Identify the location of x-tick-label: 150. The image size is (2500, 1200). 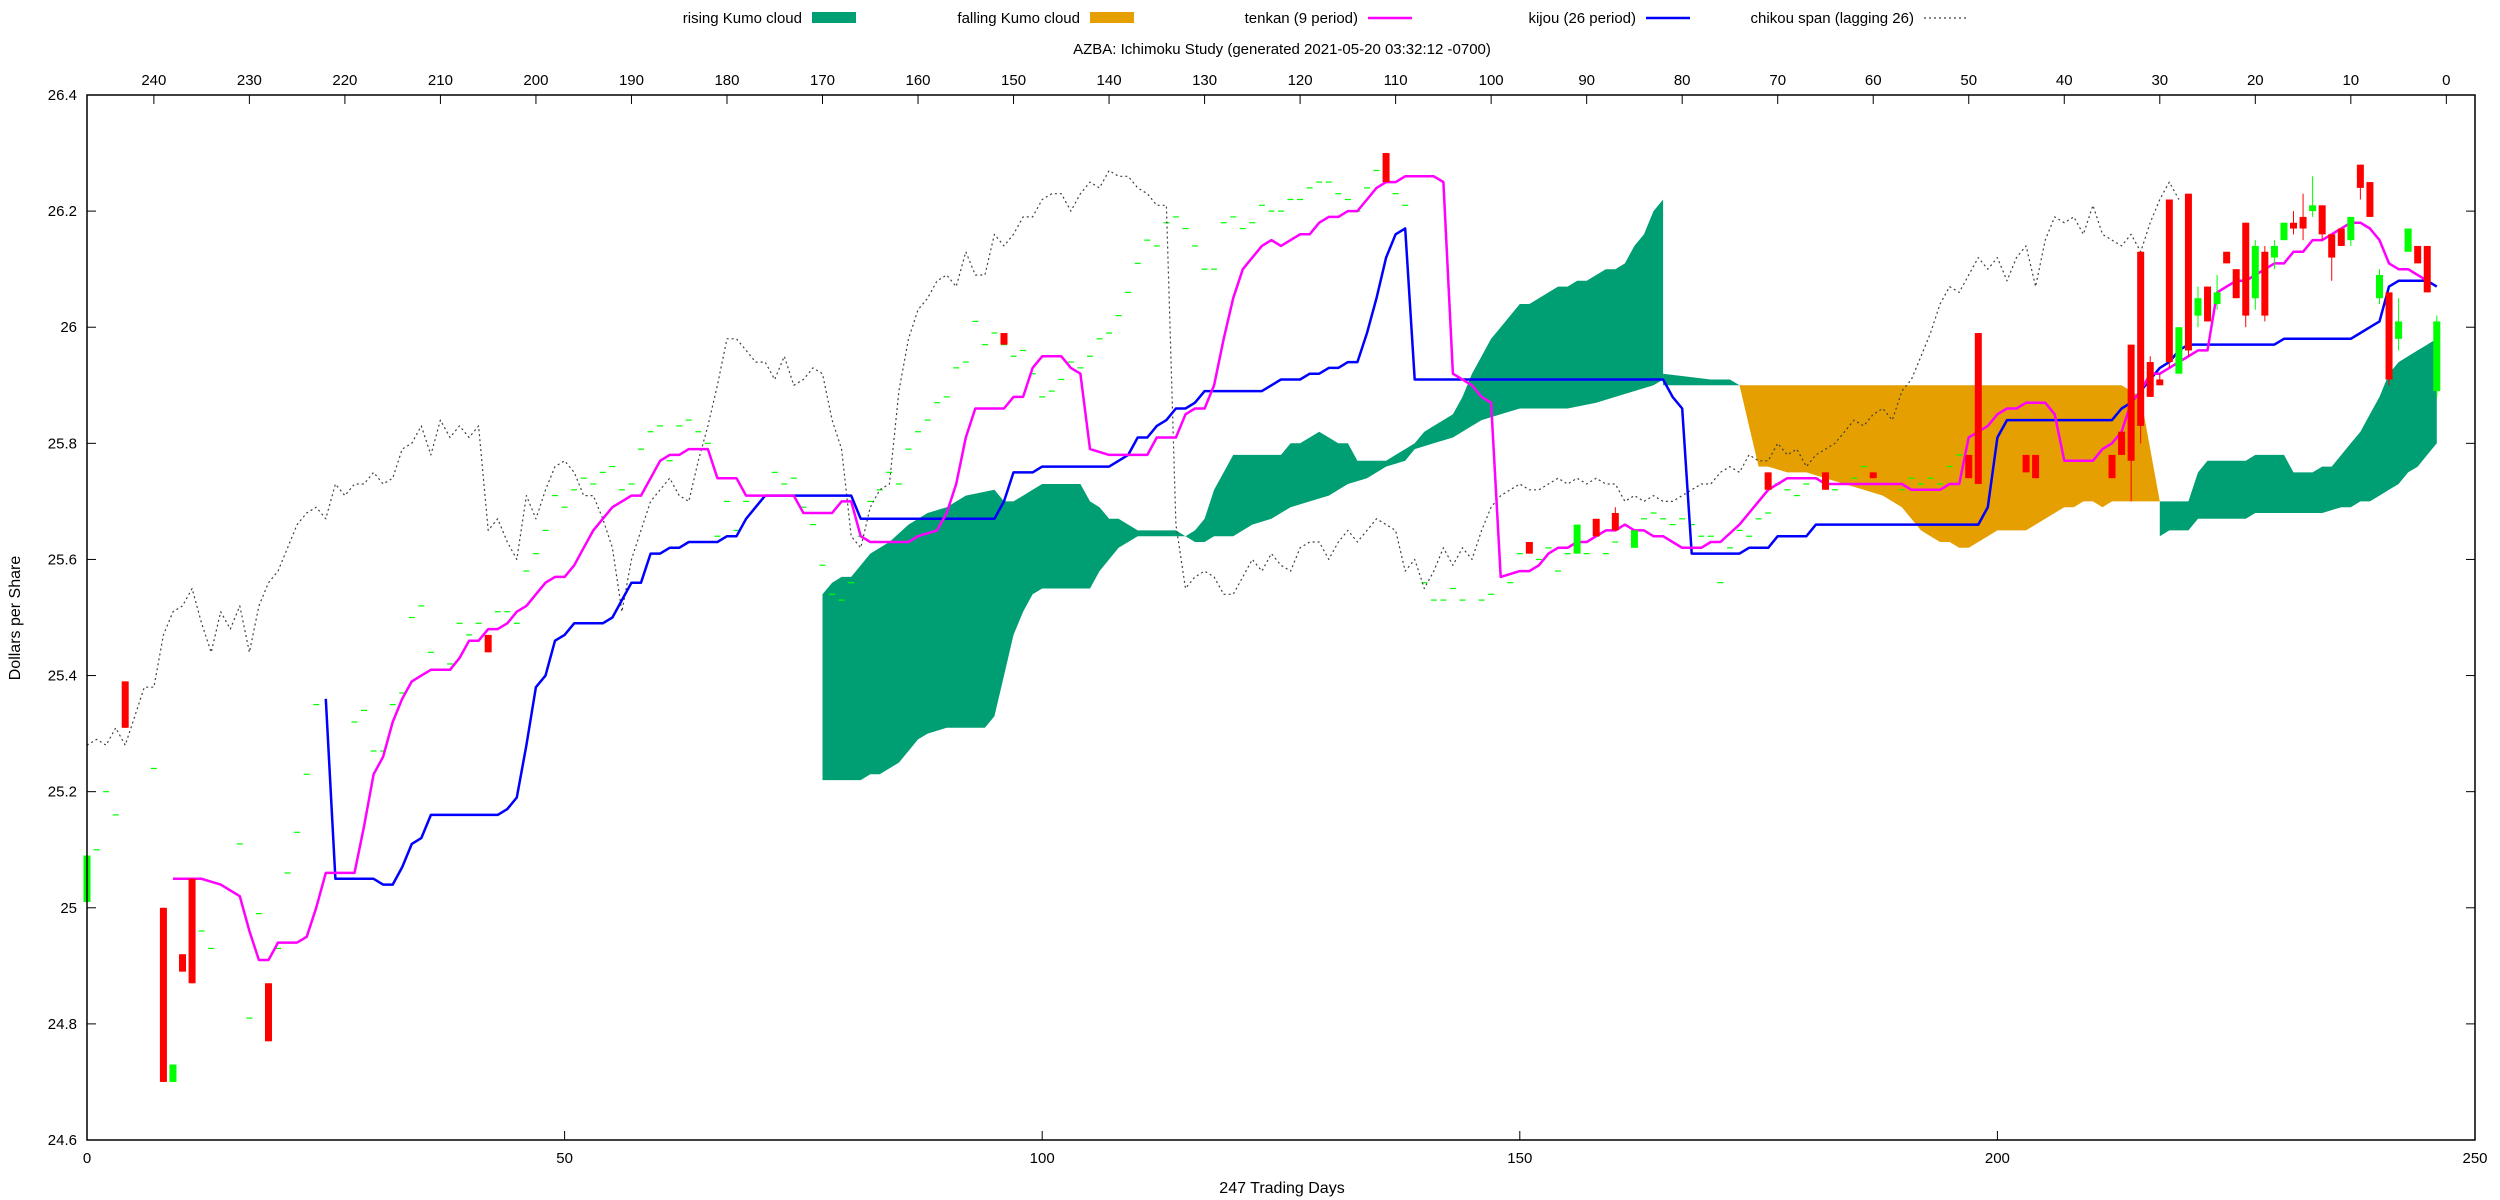
(1519, 1158).